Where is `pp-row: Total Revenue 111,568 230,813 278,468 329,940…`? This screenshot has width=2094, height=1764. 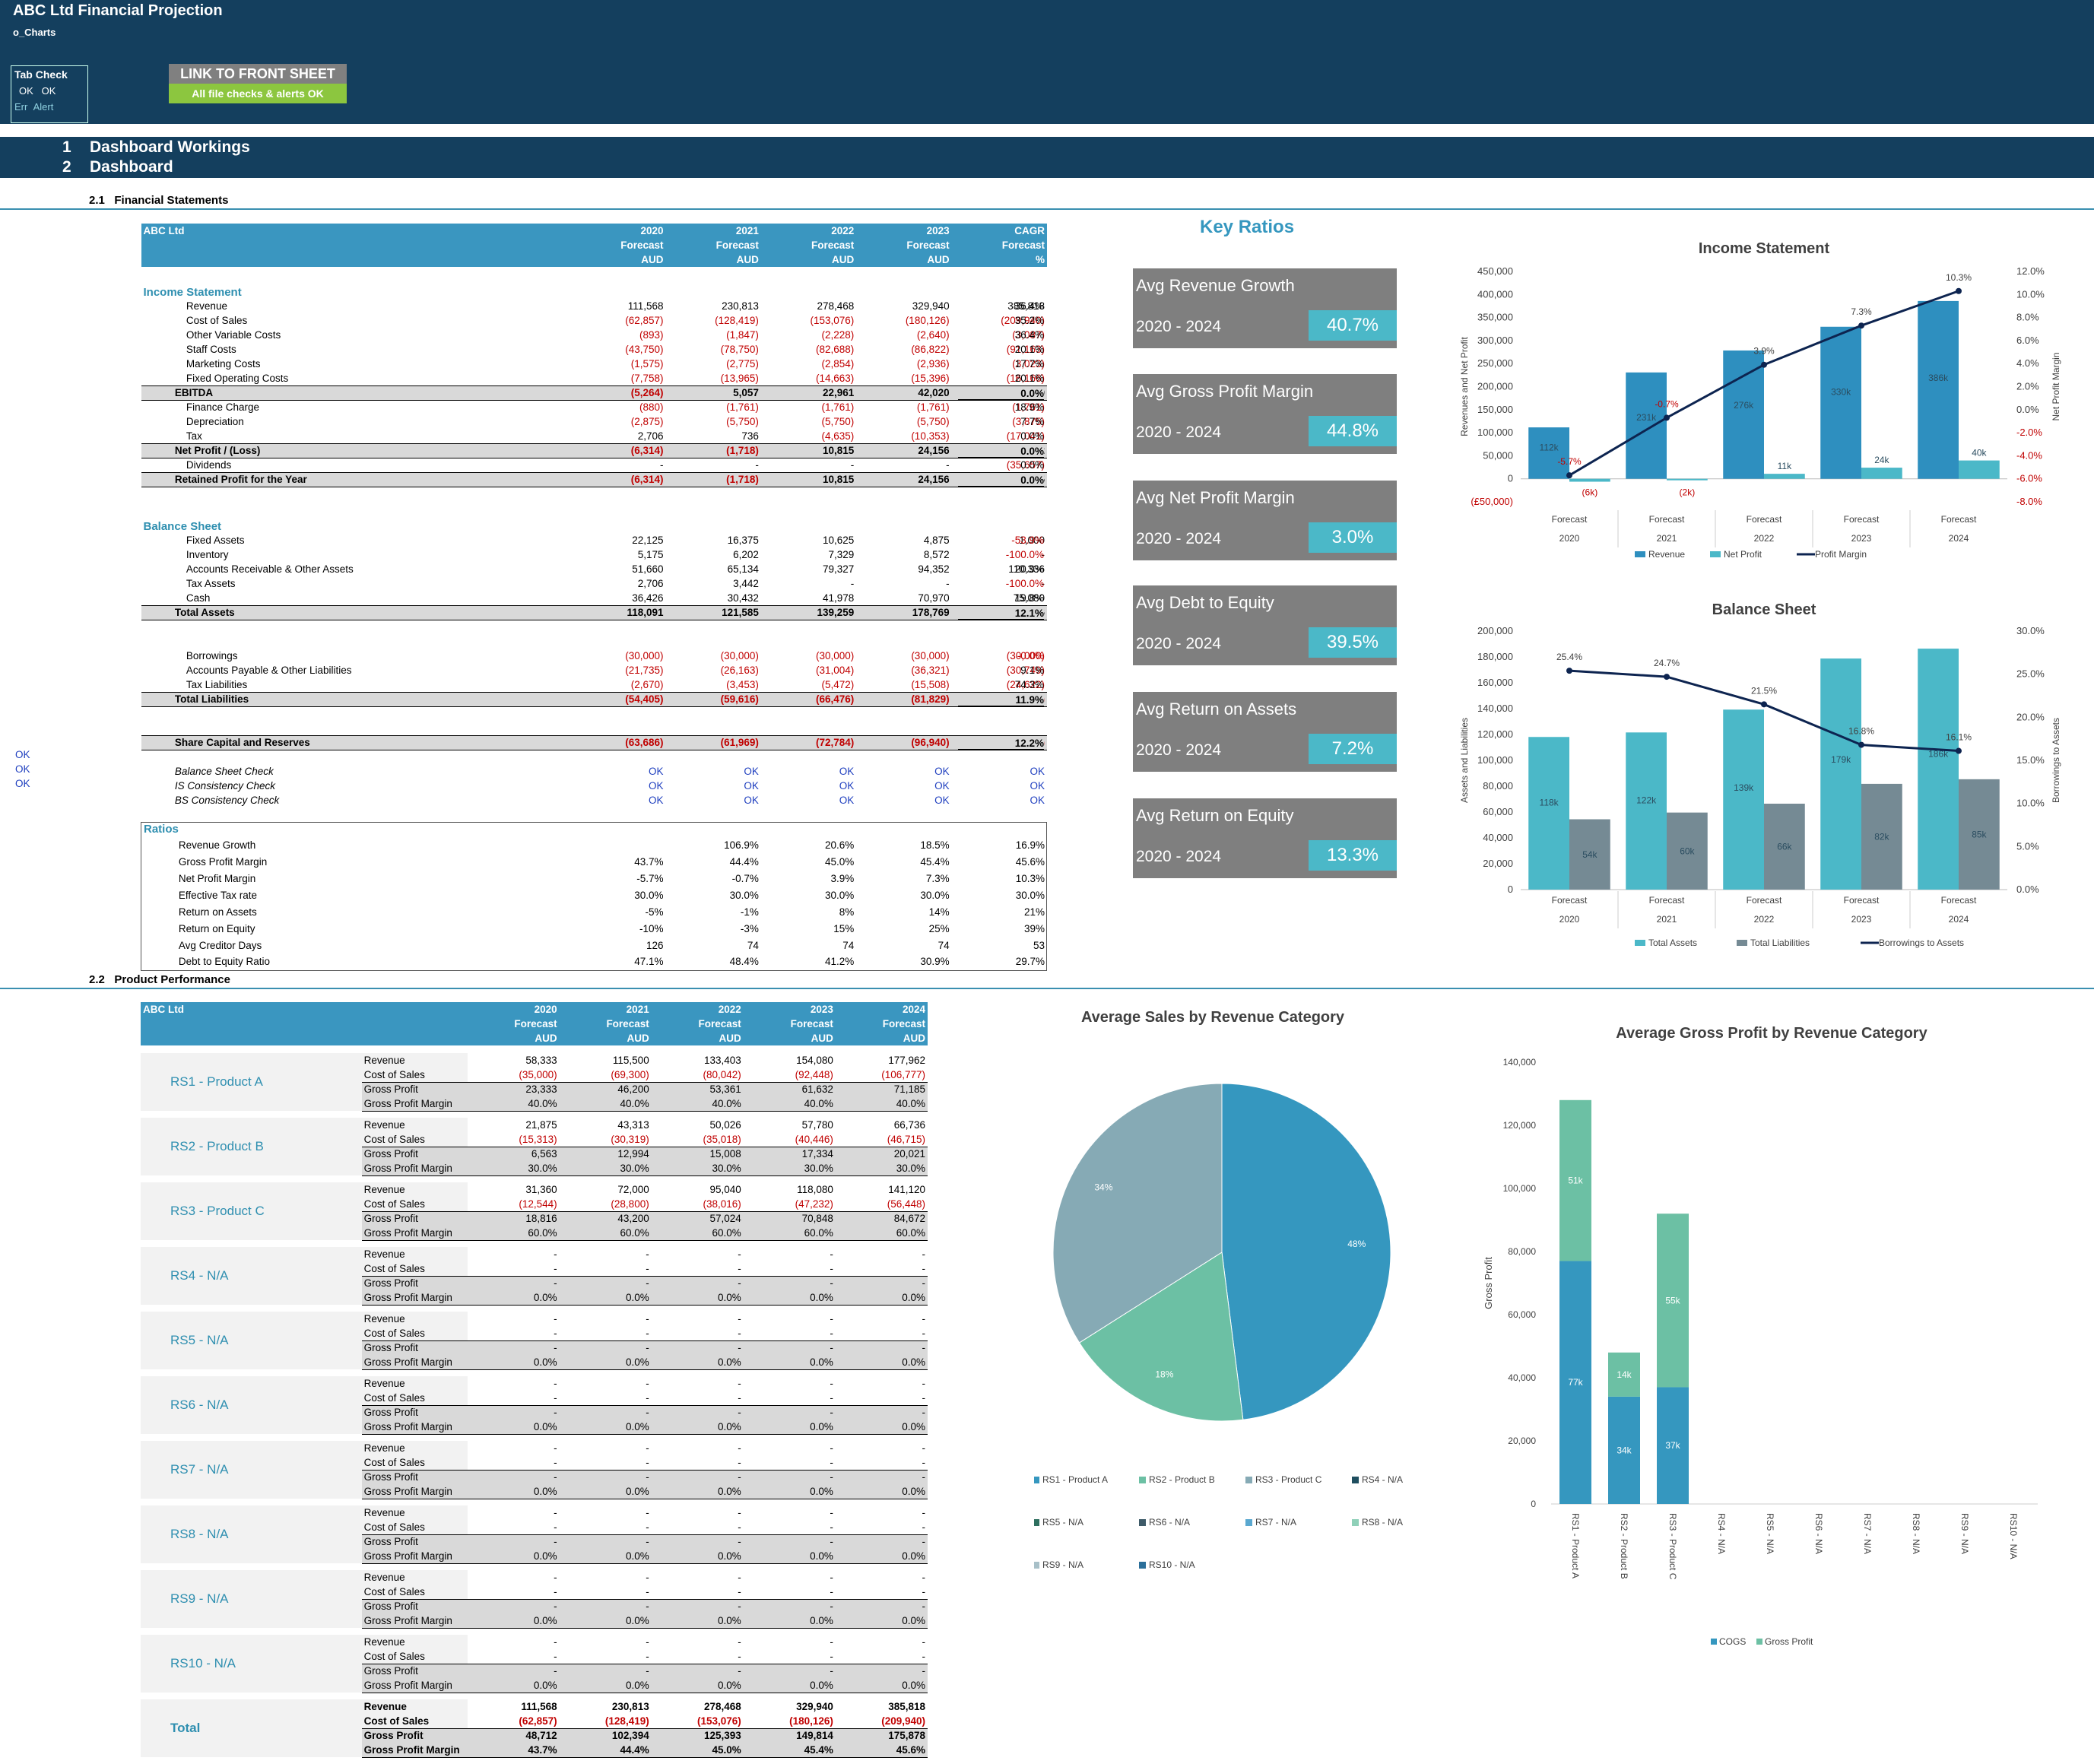
pp-row: Total Revenue 111,568 230,813 278,468 329,940… is located at coordinates (534, 1728).